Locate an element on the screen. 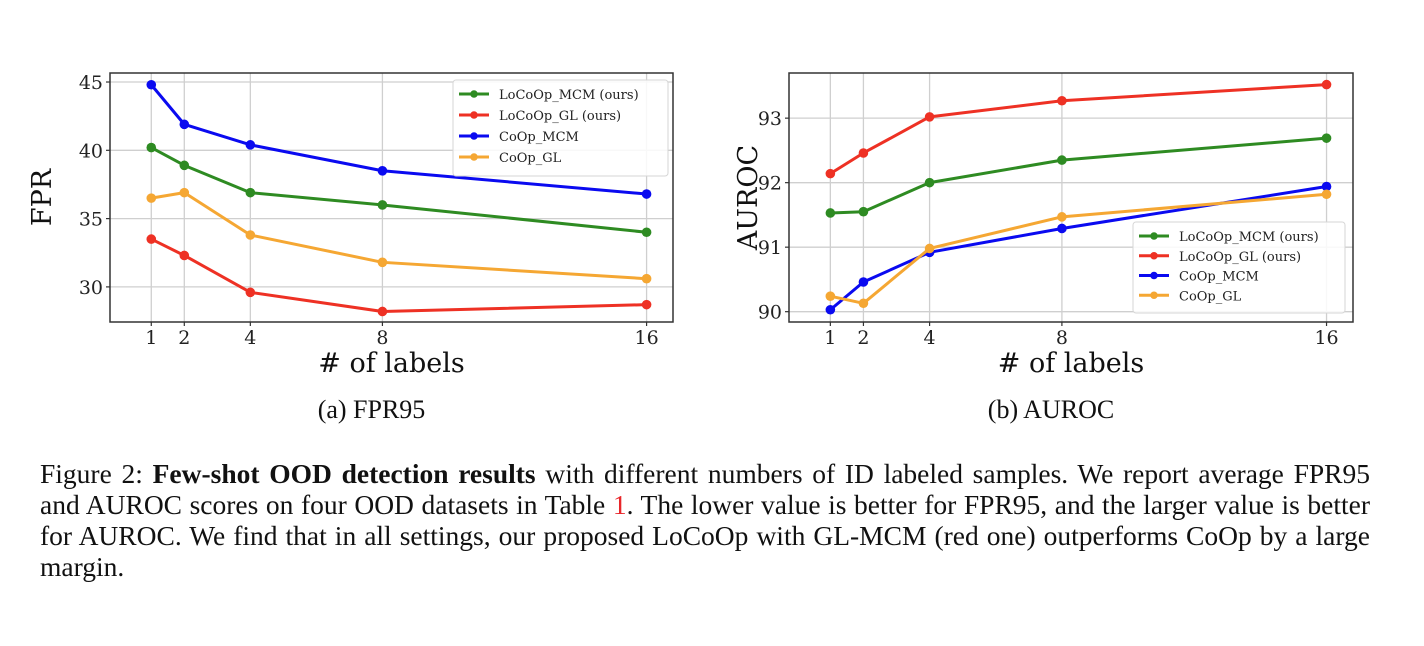  y-tick-label: 90 is located at coordinates (770, 313).